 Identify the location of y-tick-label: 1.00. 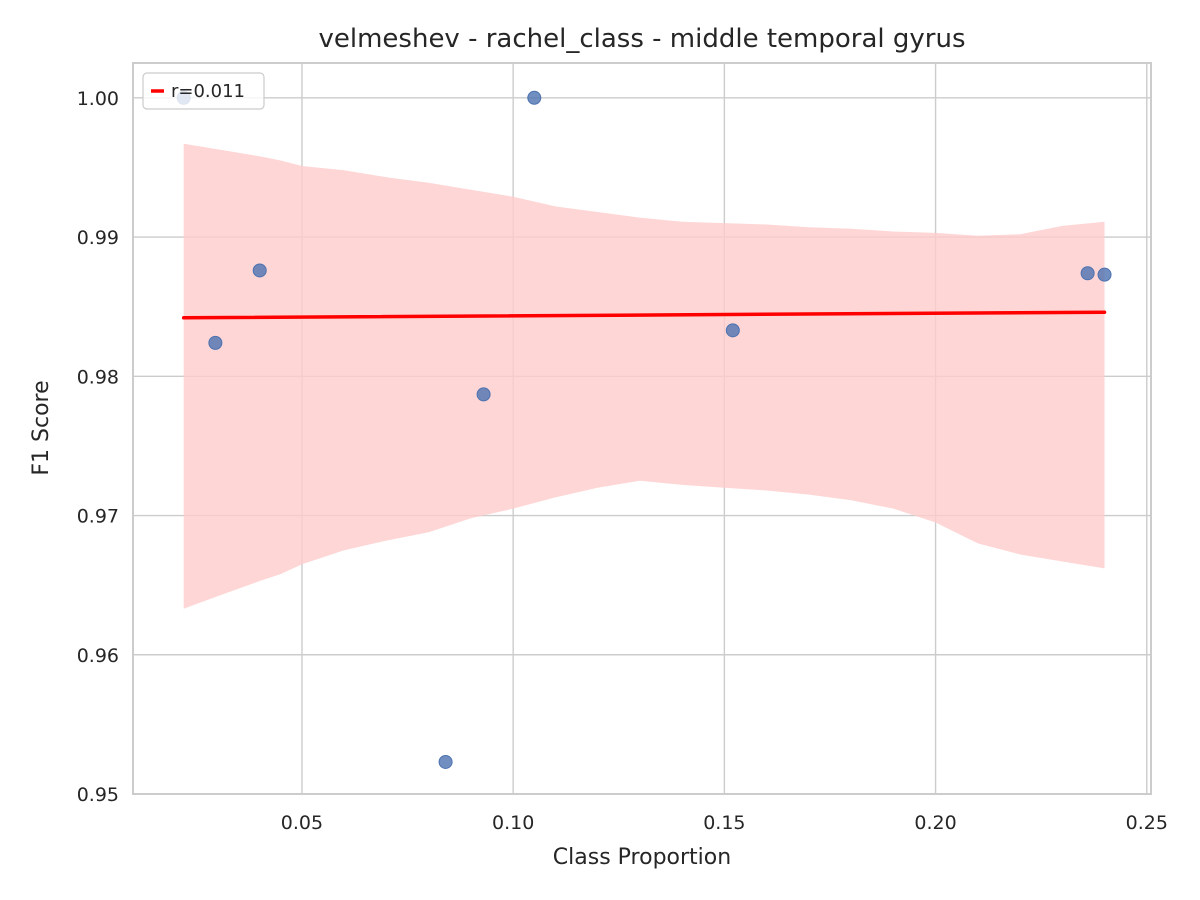
(98, 99).